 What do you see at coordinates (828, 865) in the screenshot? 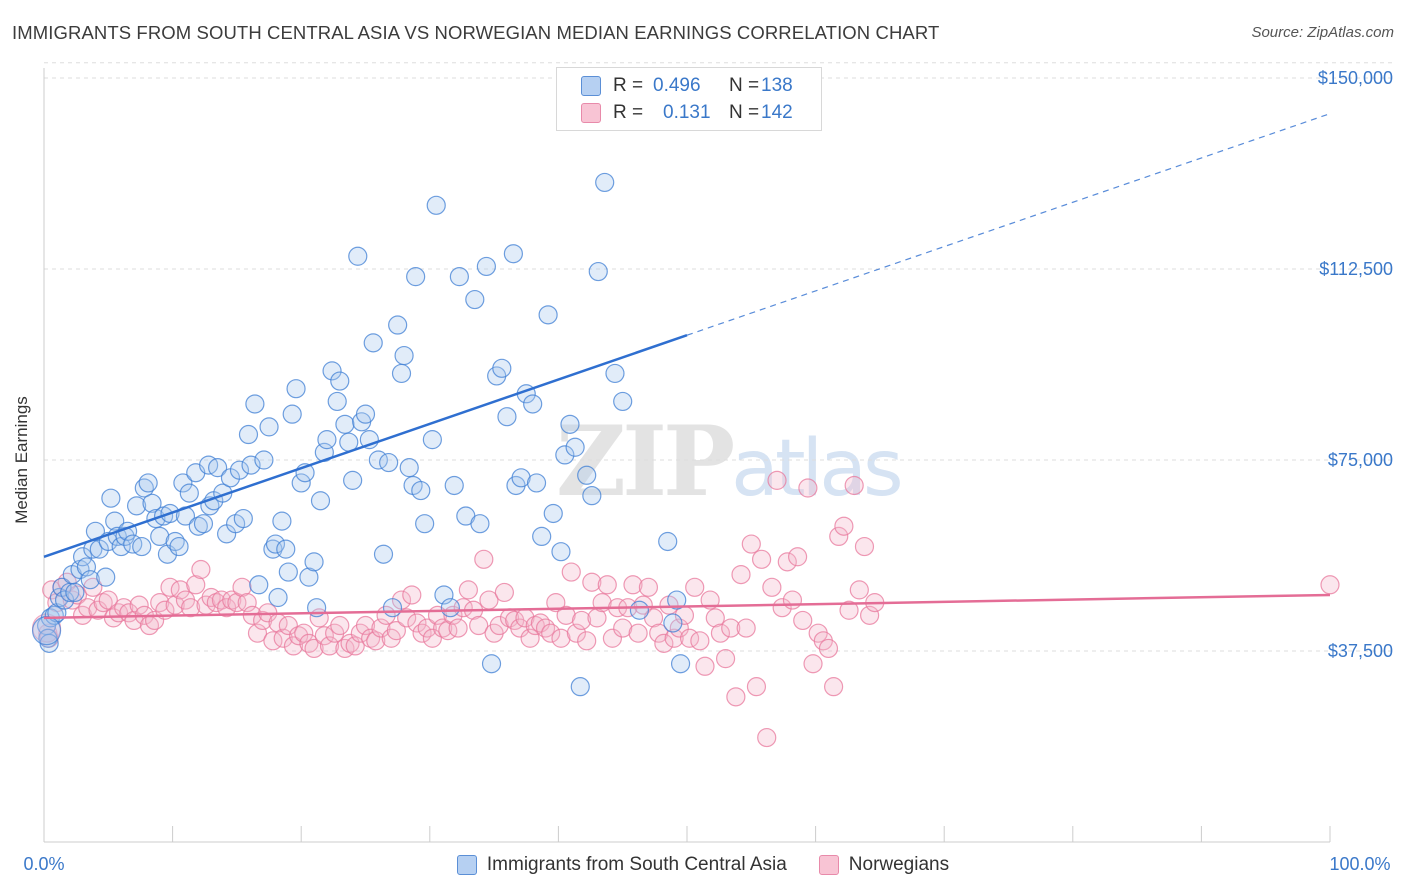
I see `bottom-legend-swatch-pink` at bounding box center [828, 865].